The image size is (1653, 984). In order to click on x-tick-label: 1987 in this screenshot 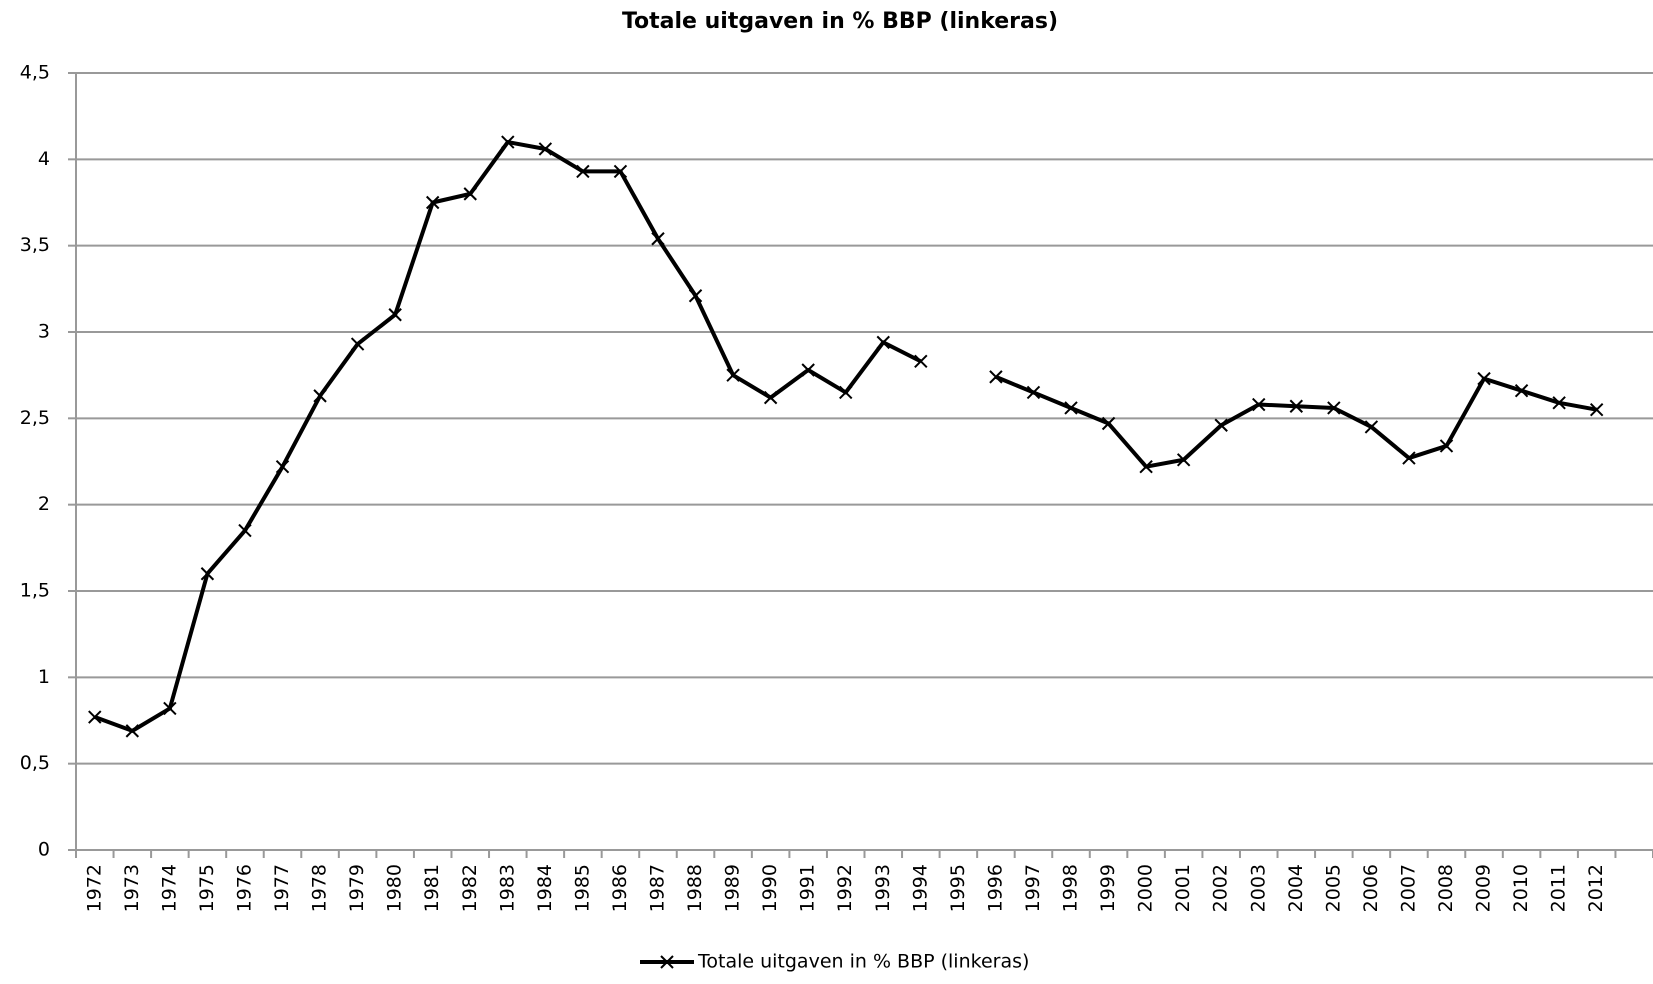, I will do `click(657, 888)`.